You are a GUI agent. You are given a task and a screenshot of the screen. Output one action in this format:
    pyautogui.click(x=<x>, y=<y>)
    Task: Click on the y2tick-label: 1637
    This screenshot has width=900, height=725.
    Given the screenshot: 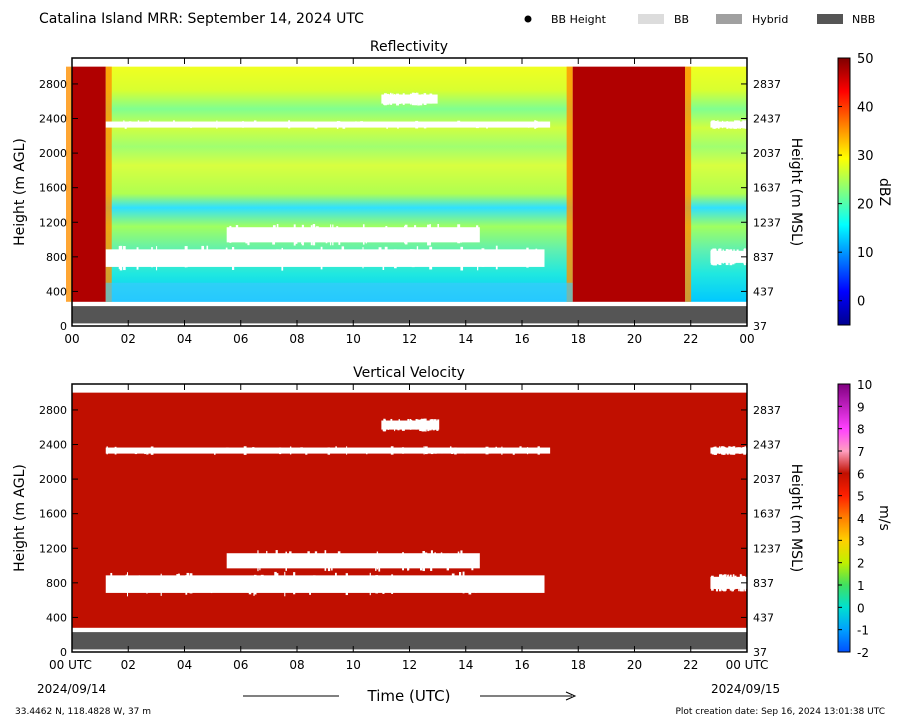 What is the action you would take?
    pyautogui.click(x=767, y=514)
    